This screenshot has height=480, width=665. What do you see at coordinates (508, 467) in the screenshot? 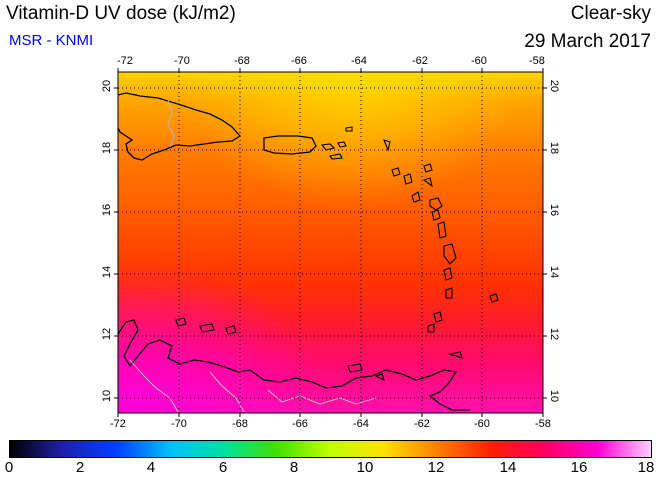
I see `colorbar-tick: 14` at bounding box center [508, 467].